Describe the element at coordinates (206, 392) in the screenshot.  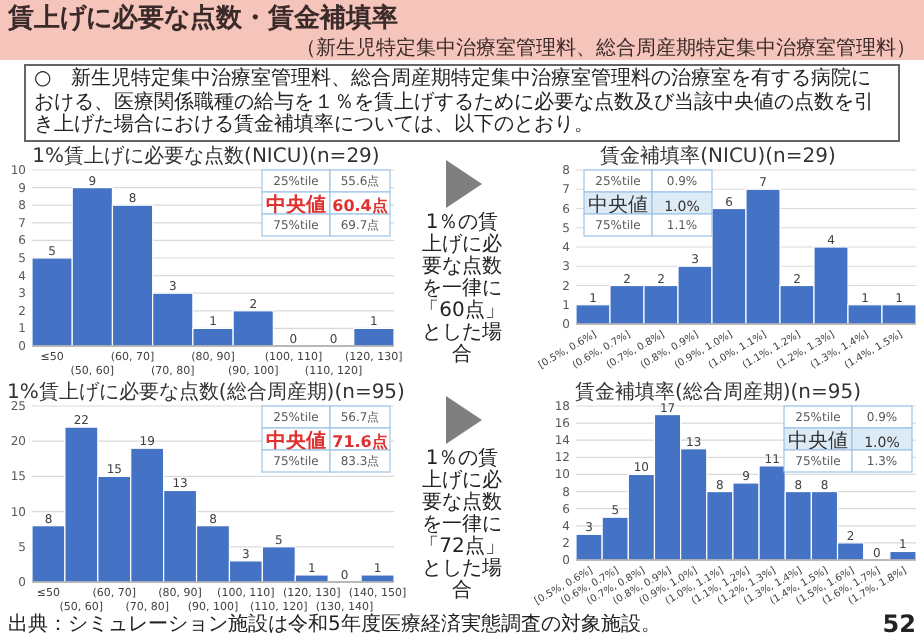
I see `chart-title: 1%賃上げに必要な点数(総合周産期)(n=95)` at that location.